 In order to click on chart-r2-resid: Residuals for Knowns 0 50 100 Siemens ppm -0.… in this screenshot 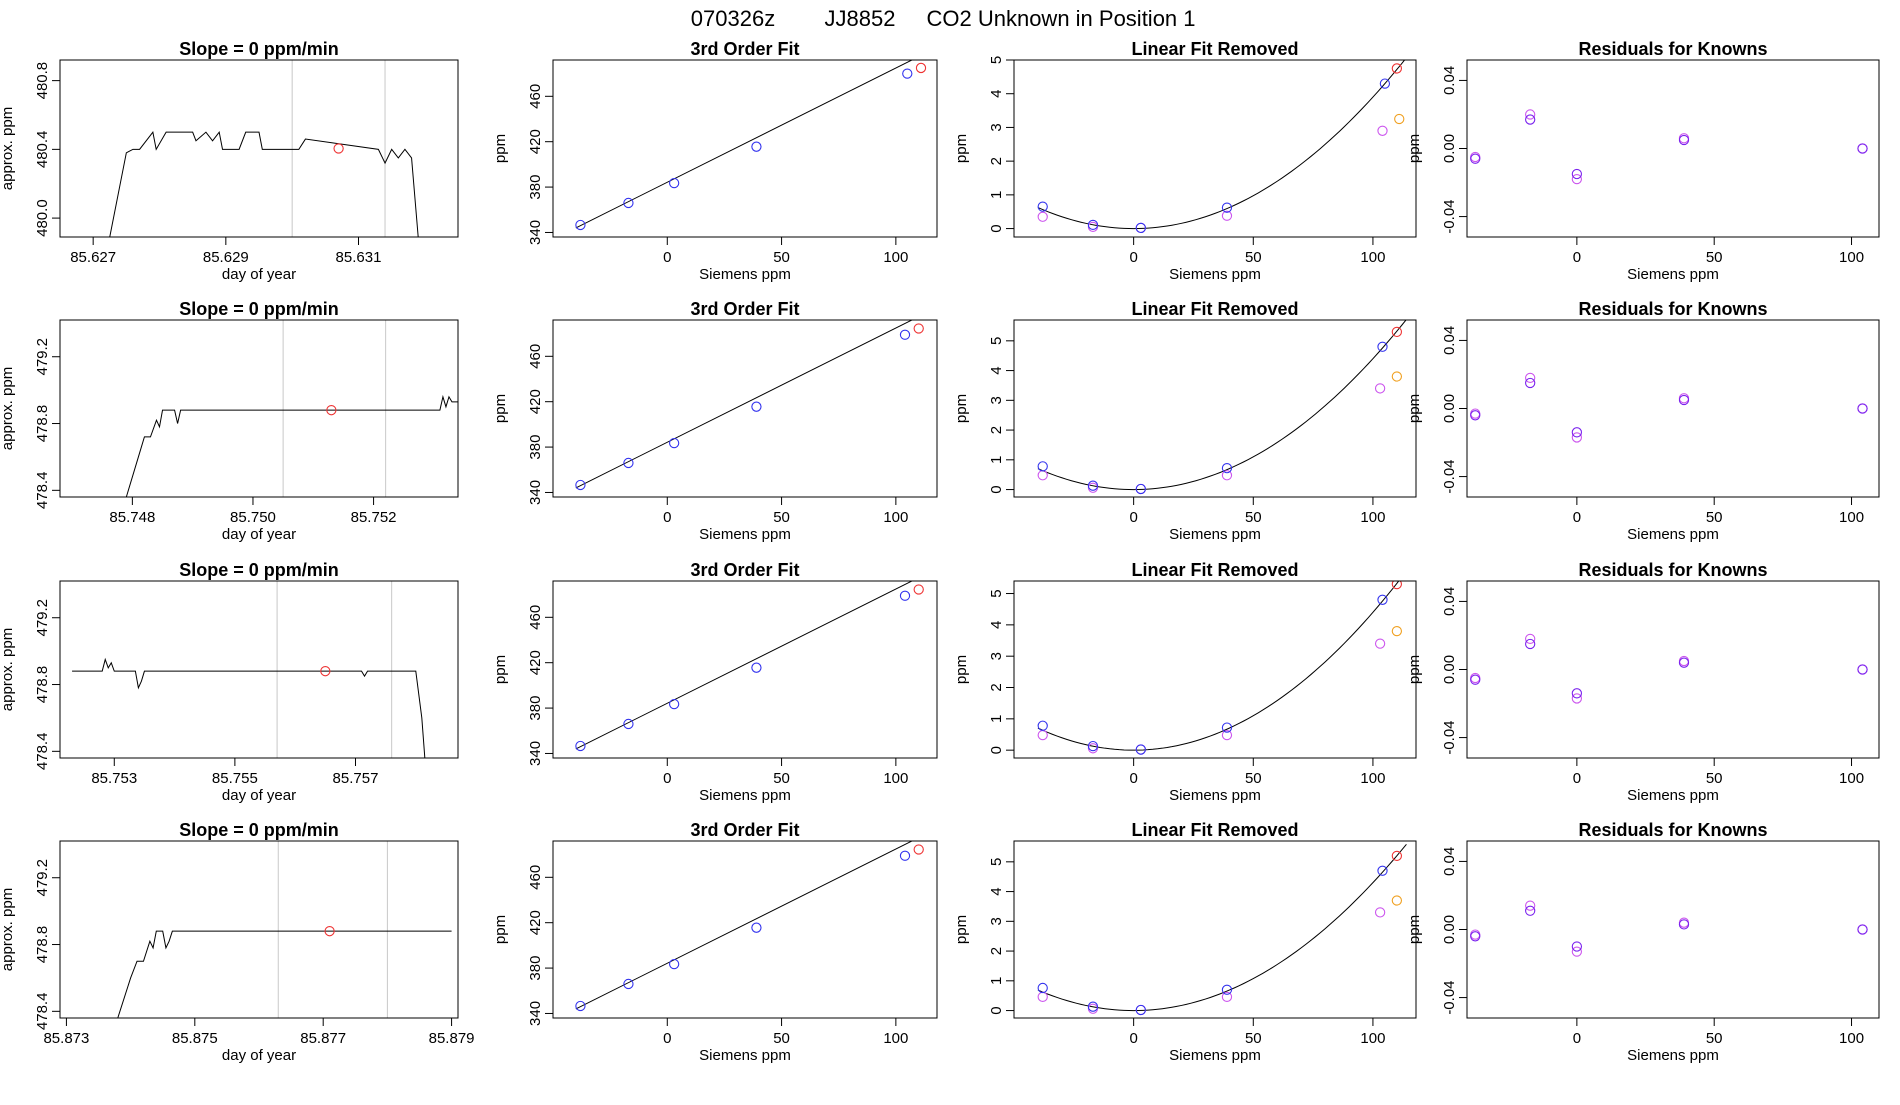, I will do `click(1643, 421)`.